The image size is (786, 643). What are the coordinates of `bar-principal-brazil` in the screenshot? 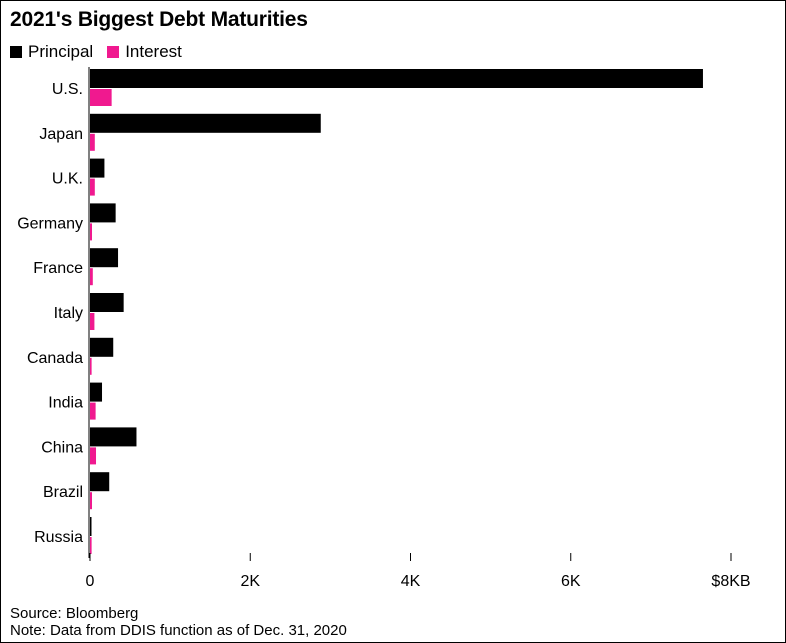 It's located at (100, 482).